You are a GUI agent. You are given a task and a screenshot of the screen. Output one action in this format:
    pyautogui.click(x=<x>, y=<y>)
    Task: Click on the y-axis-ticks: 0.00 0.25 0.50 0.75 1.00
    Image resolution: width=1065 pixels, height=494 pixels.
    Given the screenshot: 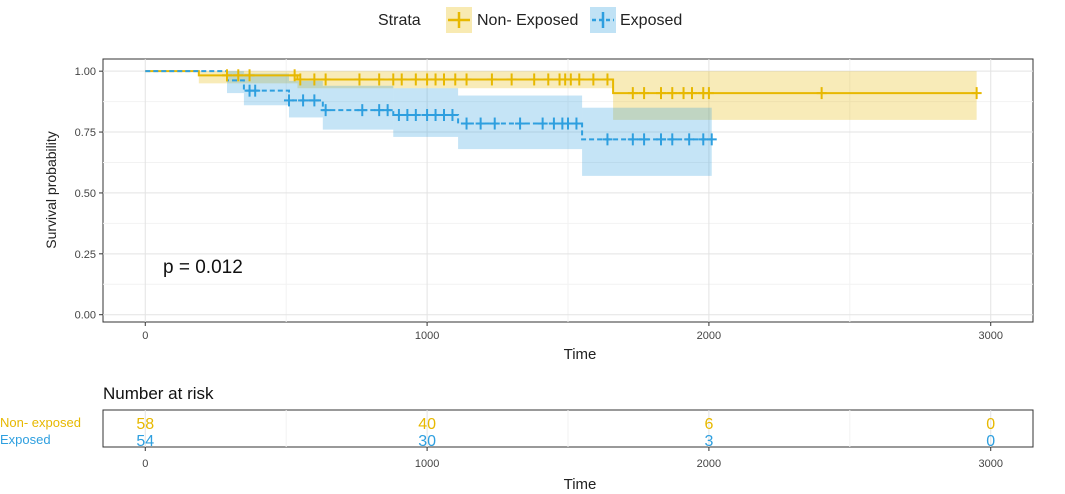 What is the action you would take?
    pyautogui.click(x=89, y=194)
    